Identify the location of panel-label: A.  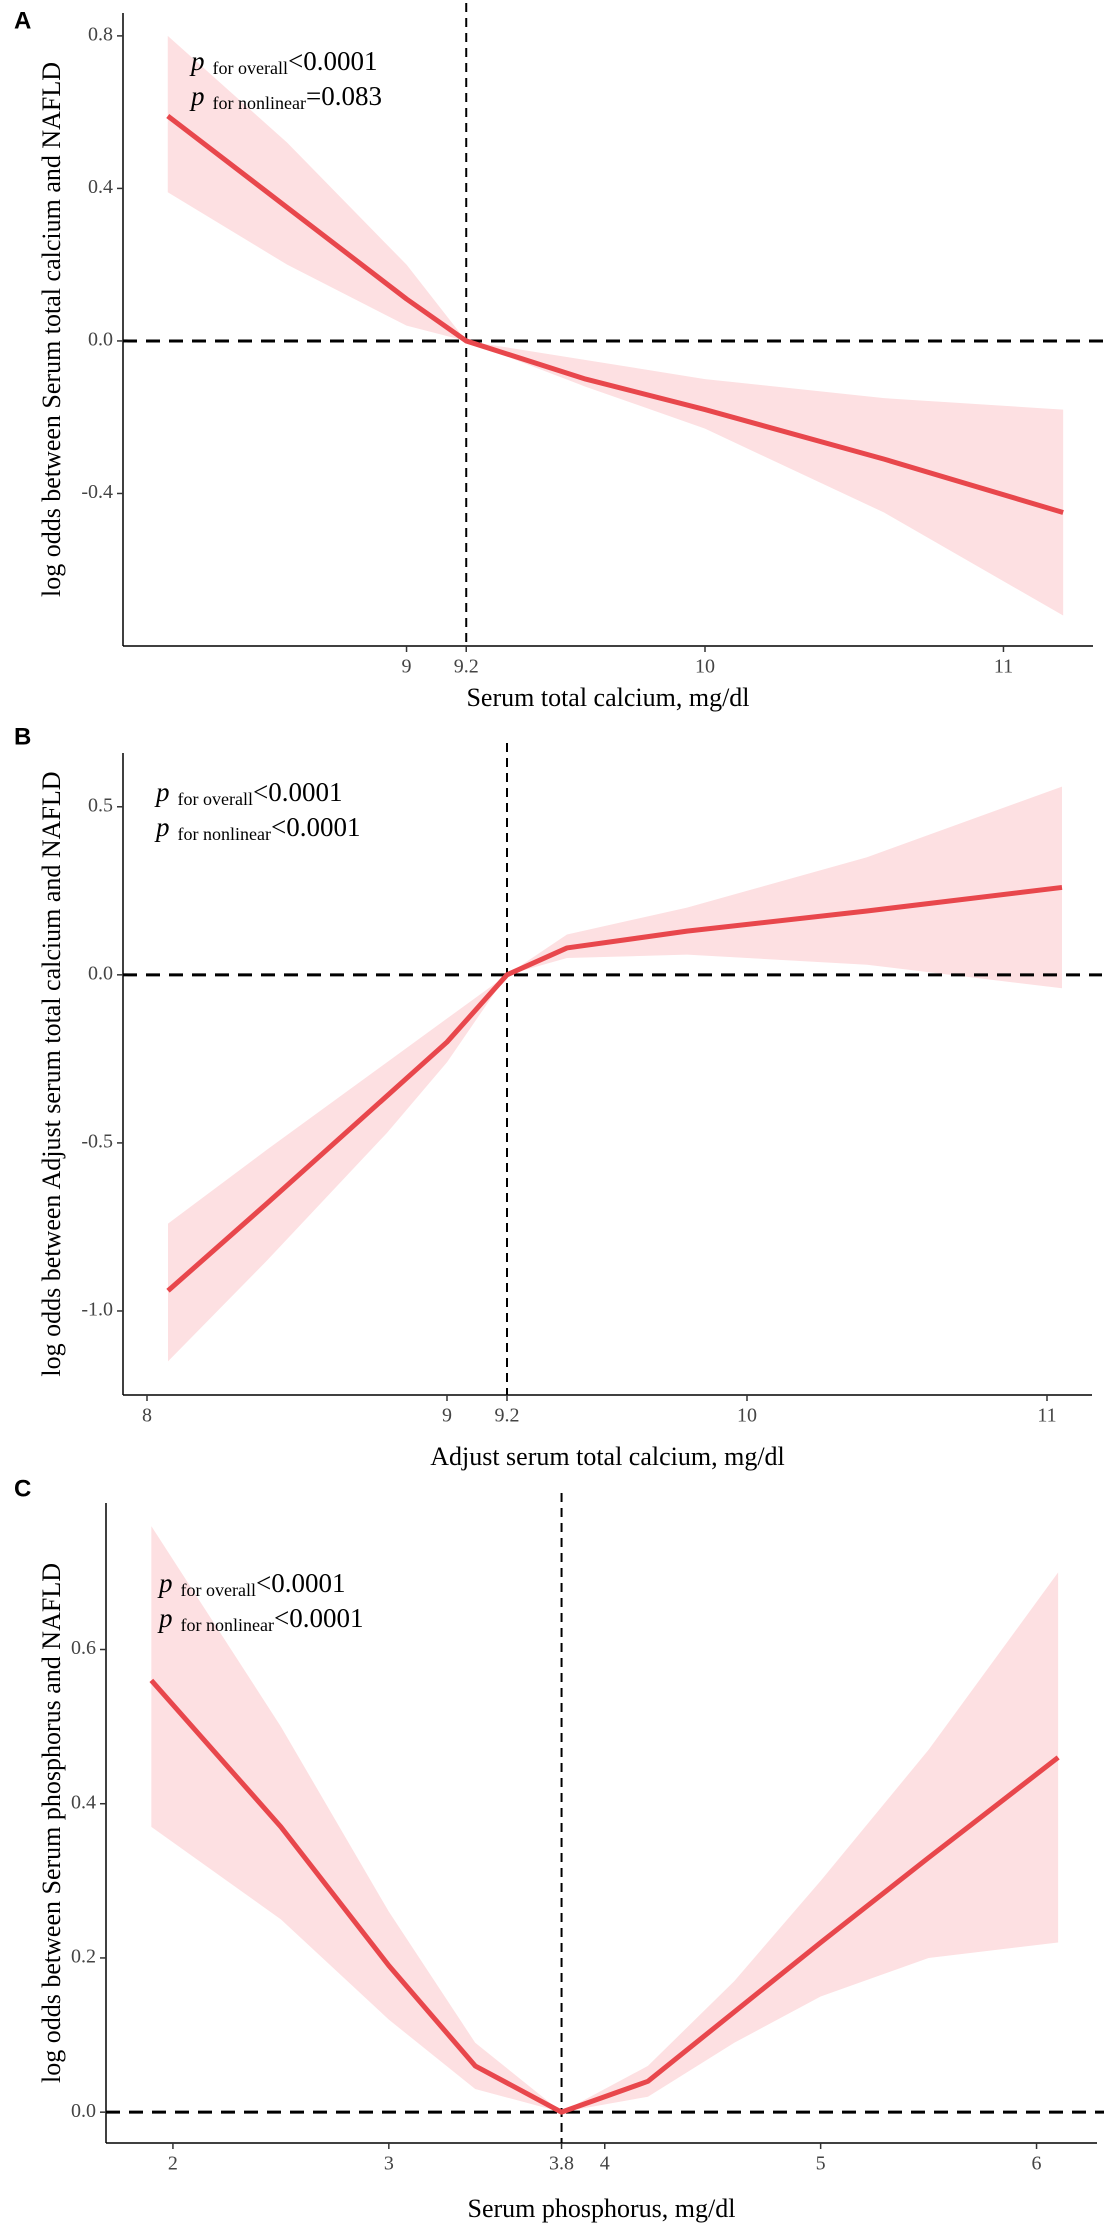
(22, 20).